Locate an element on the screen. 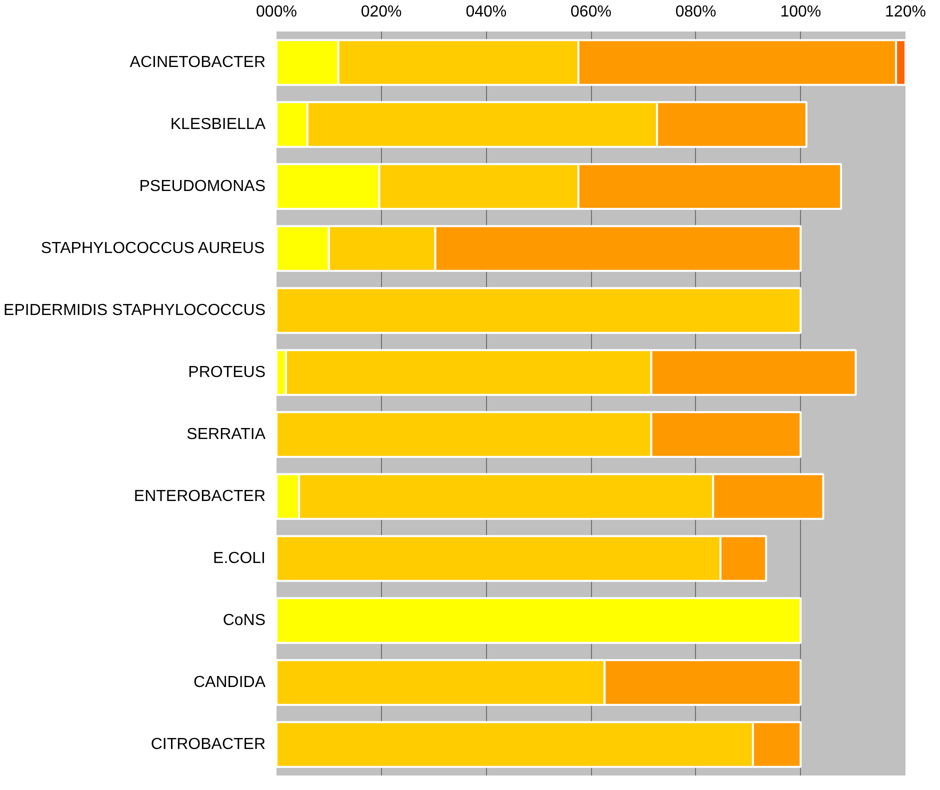  y-tick-label: KLESBIELLA is located at coordinates (218, 124).